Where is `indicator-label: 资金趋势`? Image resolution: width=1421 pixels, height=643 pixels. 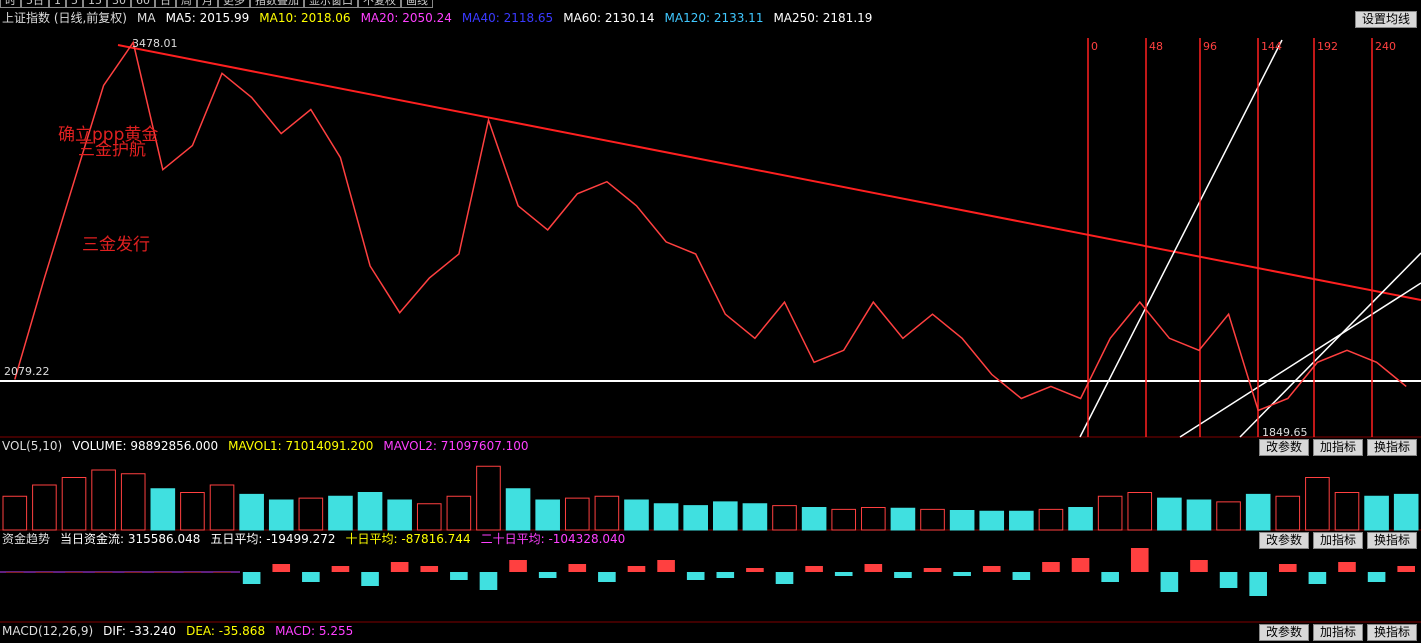 indicator-label: 资金趋势 is located at coordinates (26, 539).